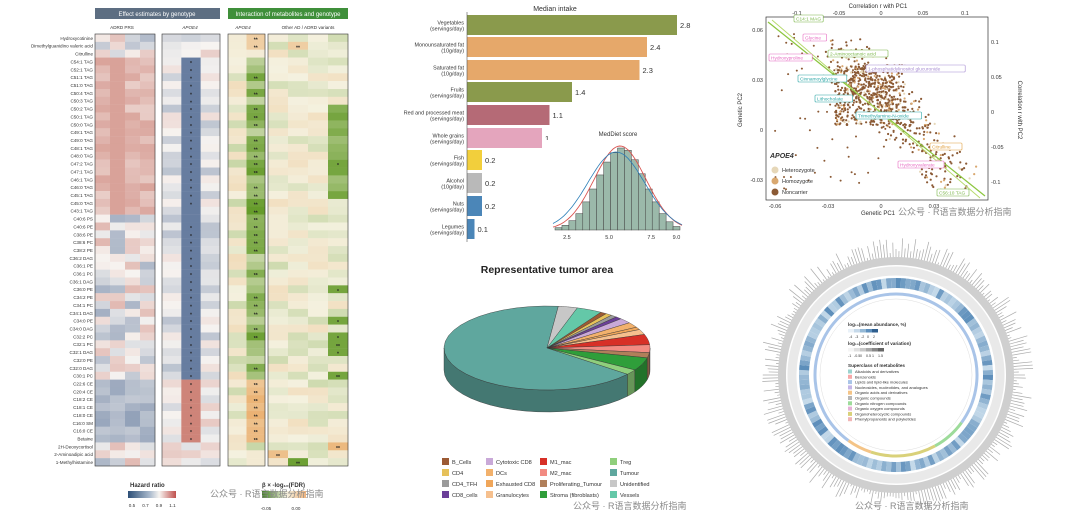 This screenshot has height=518, width=1080. What do you see at coordinates (159, 505) in the screenshot?
I see `legend-hazard-ratio-tick: 0.9` at bounding box center [159, 505].